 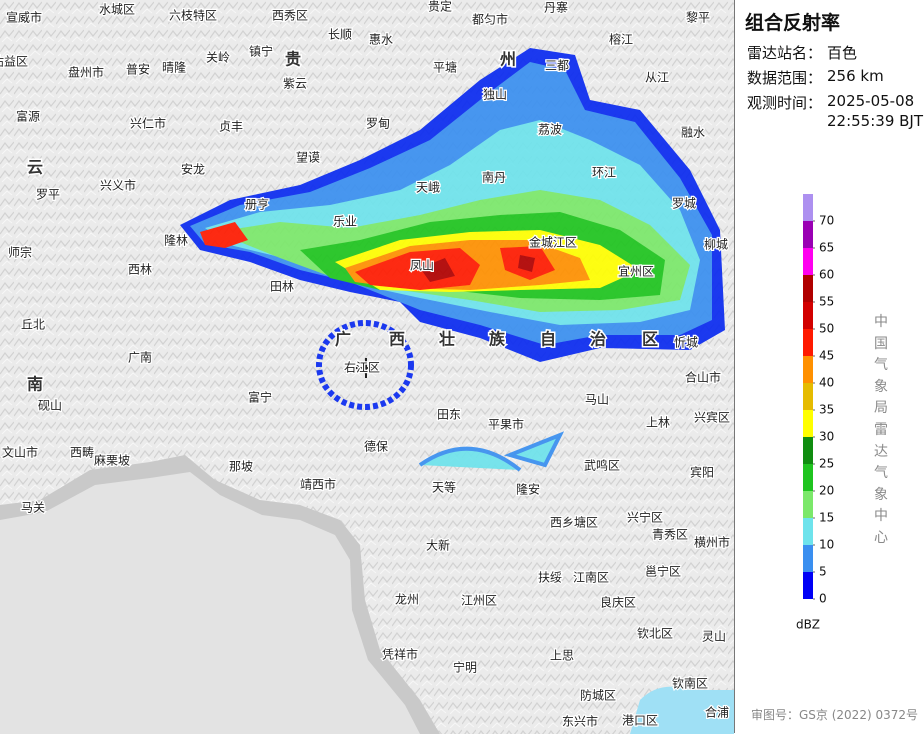 What do you see at coordinates (260, 397) in the screenshot?
I see `place-label: 富宁` at bounding box center [260, 397].